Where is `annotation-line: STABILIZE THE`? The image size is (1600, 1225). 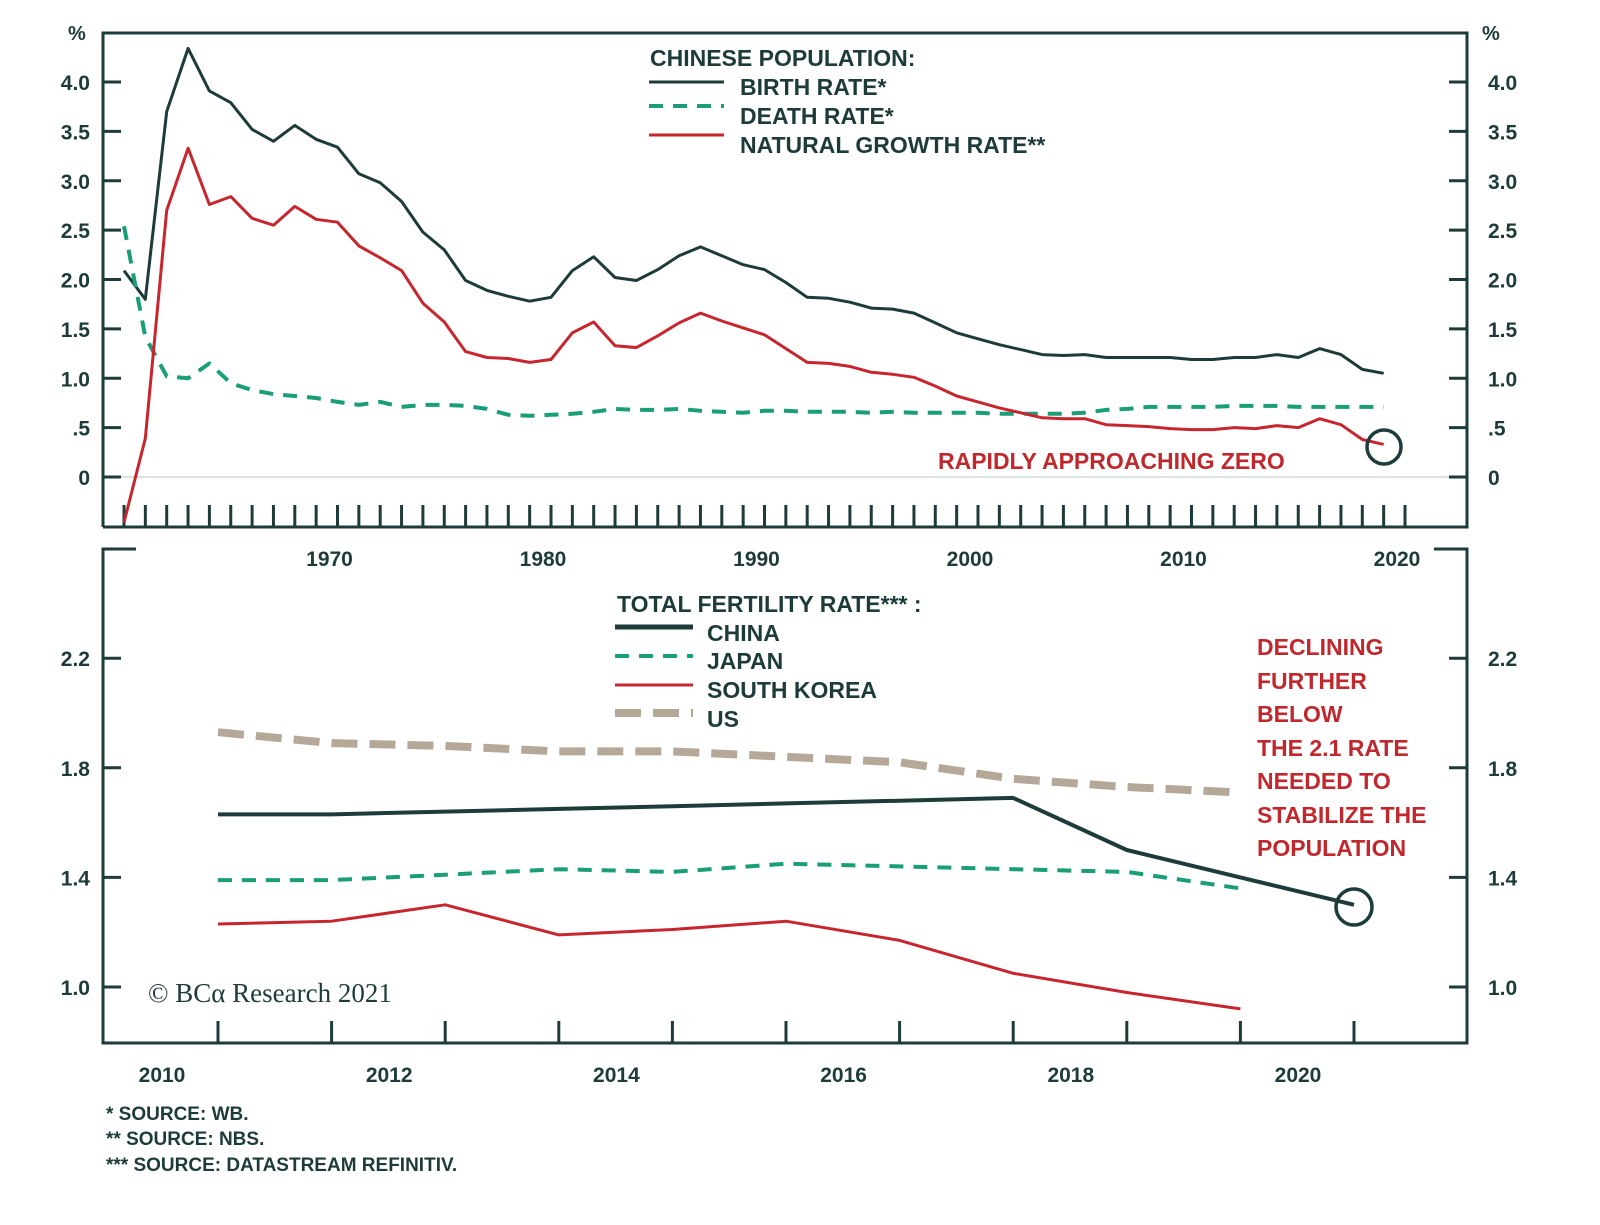
annotation-line: STABILIZE THE is located at coordinates (1342, 815).